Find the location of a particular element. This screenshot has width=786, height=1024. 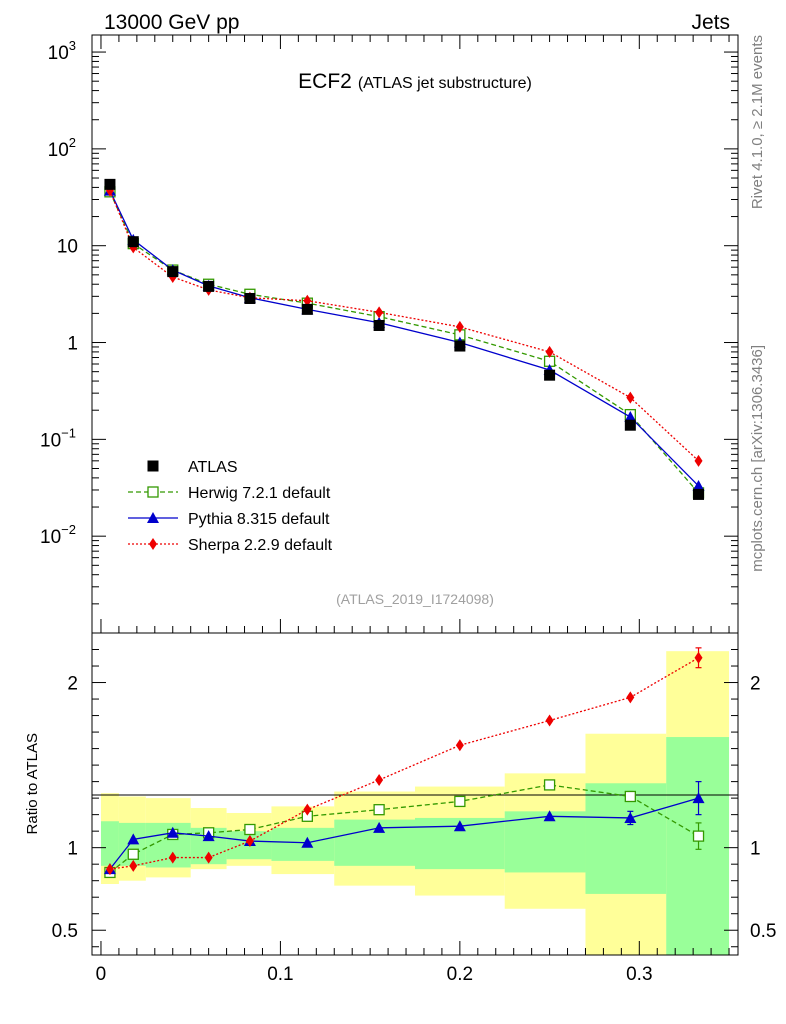

y-tick-label-exponent: 3 is located at coordinates (72, 45).